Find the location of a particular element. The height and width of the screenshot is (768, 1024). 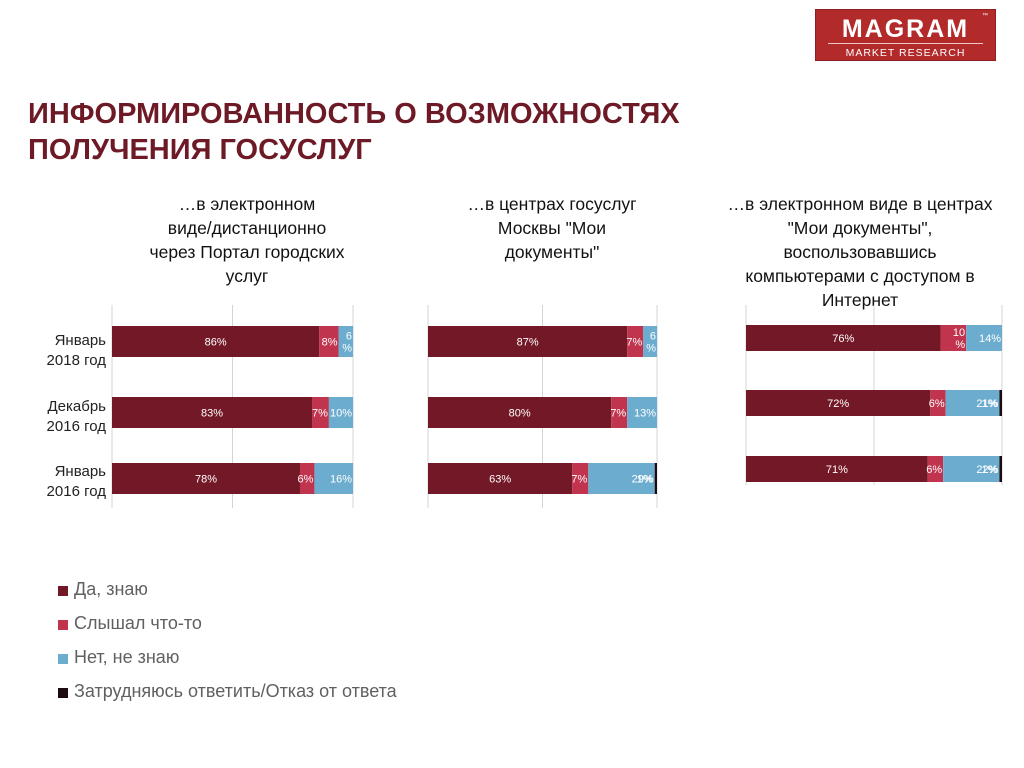

data-label: 87% is located at coordinates (528, 343).